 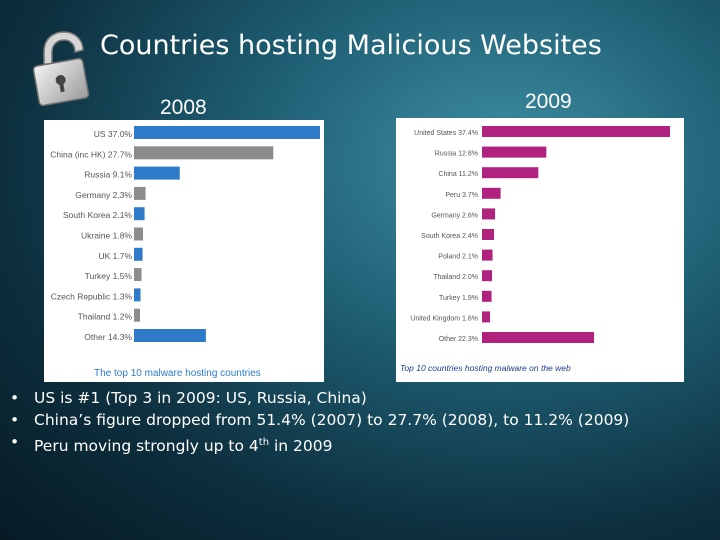 What do you see at coordinates (177, 373) in the screenshot?
I see `chart-2008-title: The top 10 malware hosting countries` at bounding box center [177, 373].